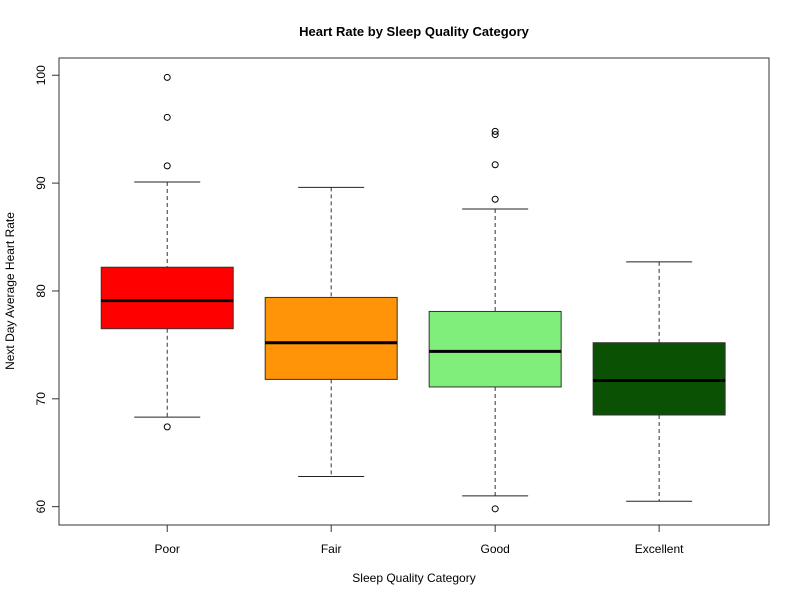 The width and height of the screenshot is (800, 605). Describe the element at coordinates (41, 399) in the screenshot. I see `y-tick-label: 70` at that location.